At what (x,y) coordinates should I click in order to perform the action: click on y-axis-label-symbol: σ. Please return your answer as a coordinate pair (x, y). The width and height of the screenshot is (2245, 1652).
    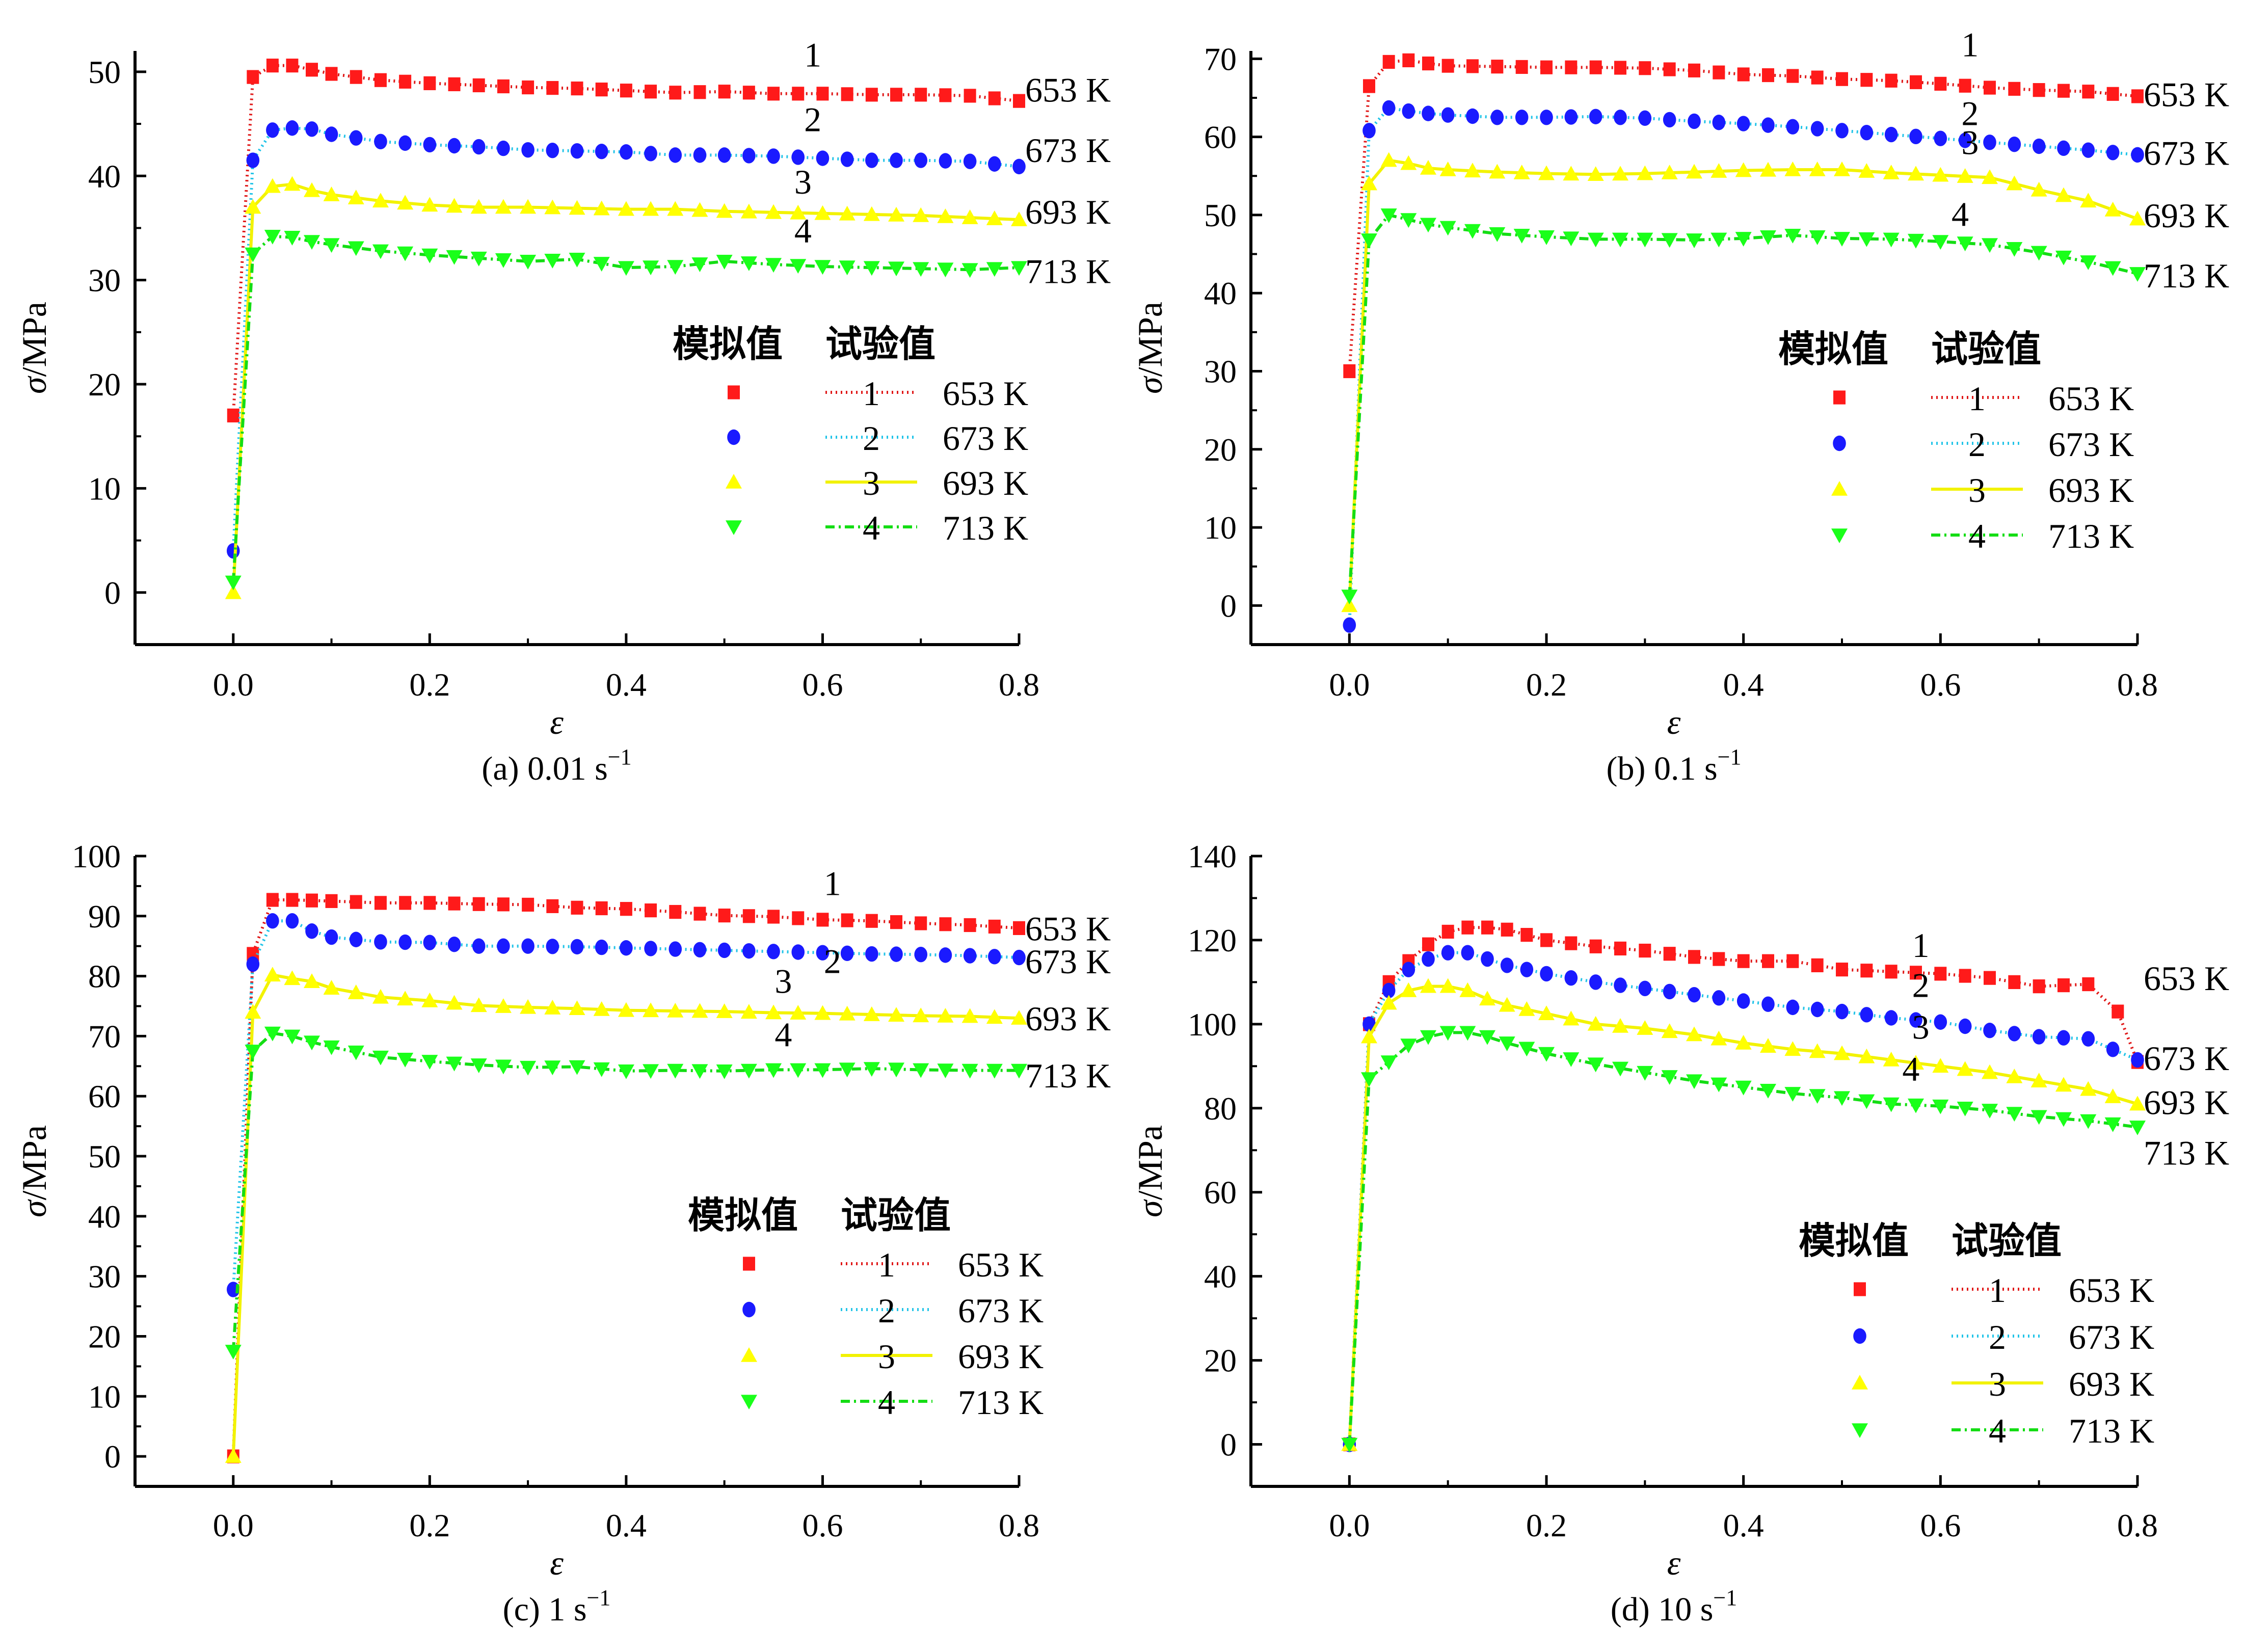
    Looking at the image, I should click on (1150, 1208).